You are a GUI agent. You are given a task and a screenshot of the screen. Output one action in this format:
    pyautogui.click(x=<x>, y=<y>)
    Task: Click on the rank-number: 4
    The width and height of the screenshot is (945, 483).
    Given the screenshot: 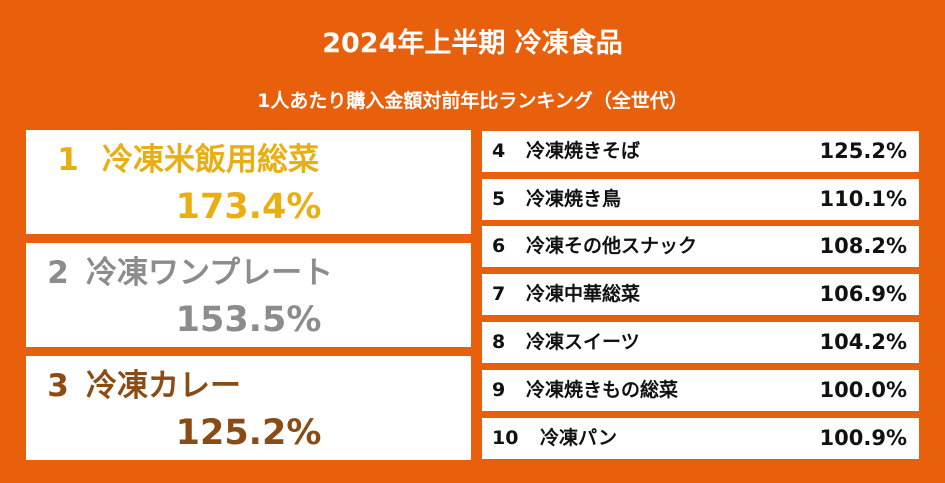 What is the action you would take?
    pyautogui.click(x=499, y=151)
    